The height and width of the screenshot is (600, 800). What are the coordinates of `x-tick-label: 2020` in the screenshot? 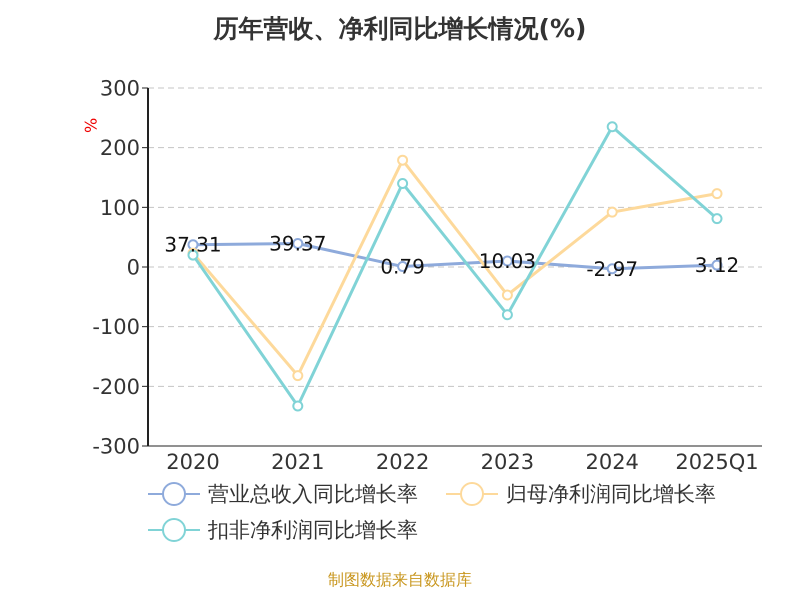 It's located at (193, 462).